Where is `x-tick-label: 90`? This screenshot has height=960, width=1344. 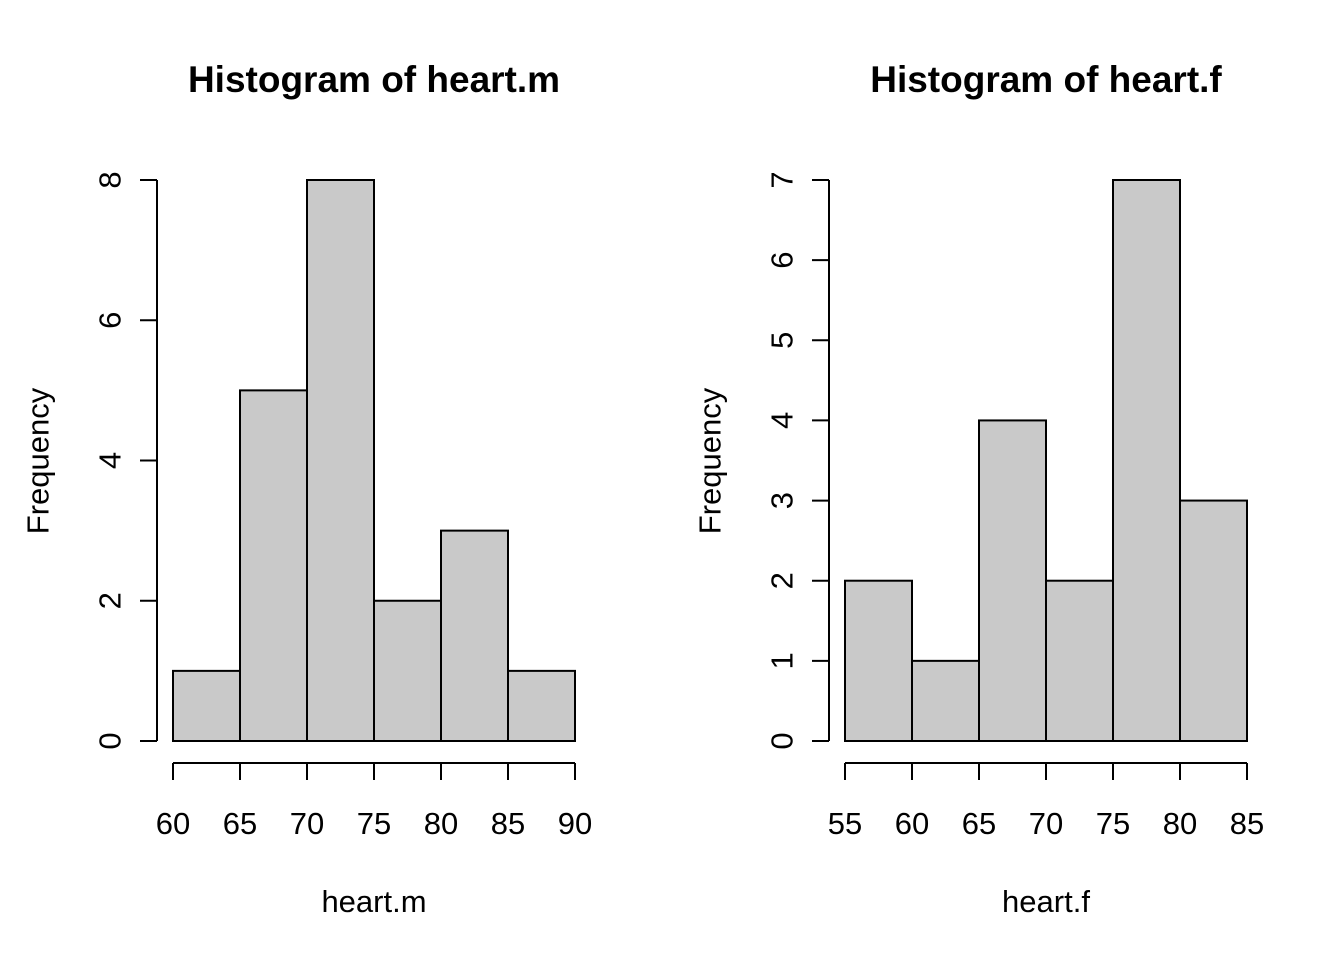 x-tick-label: 90 is located at coordinates (575, 823).